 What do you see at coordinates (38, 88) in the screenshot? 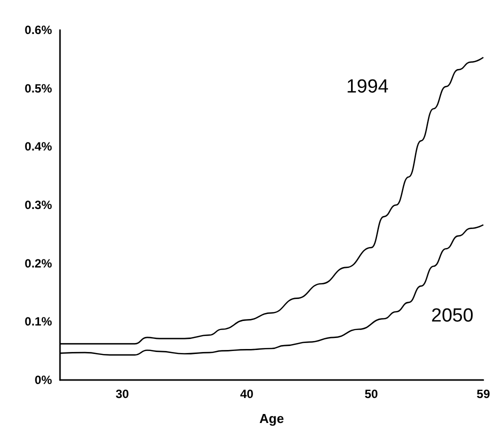
I see `y-tick-label: 0.5%` at bounding box center [38, 88].